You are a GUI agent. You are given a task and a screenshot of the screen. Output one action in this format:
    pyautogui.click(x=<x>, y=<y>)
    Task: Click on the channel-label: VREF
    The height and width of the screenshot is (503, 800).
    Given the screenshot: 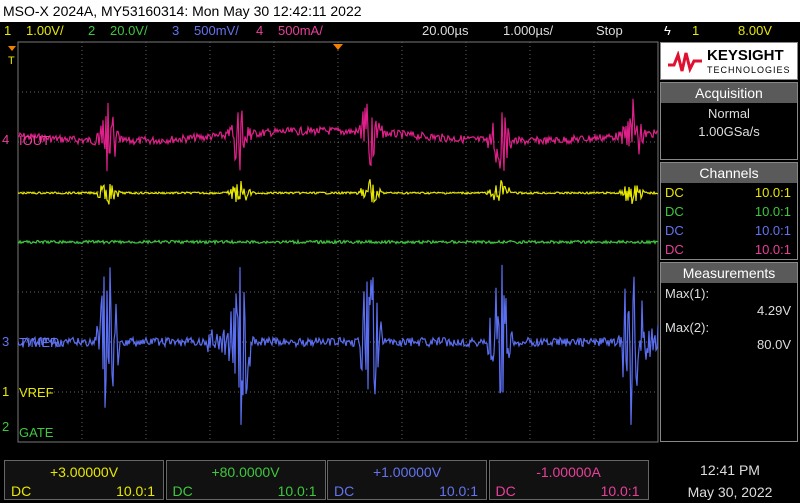 What is the action you would take?
    pyautogui.click(x=36, y=392)
    